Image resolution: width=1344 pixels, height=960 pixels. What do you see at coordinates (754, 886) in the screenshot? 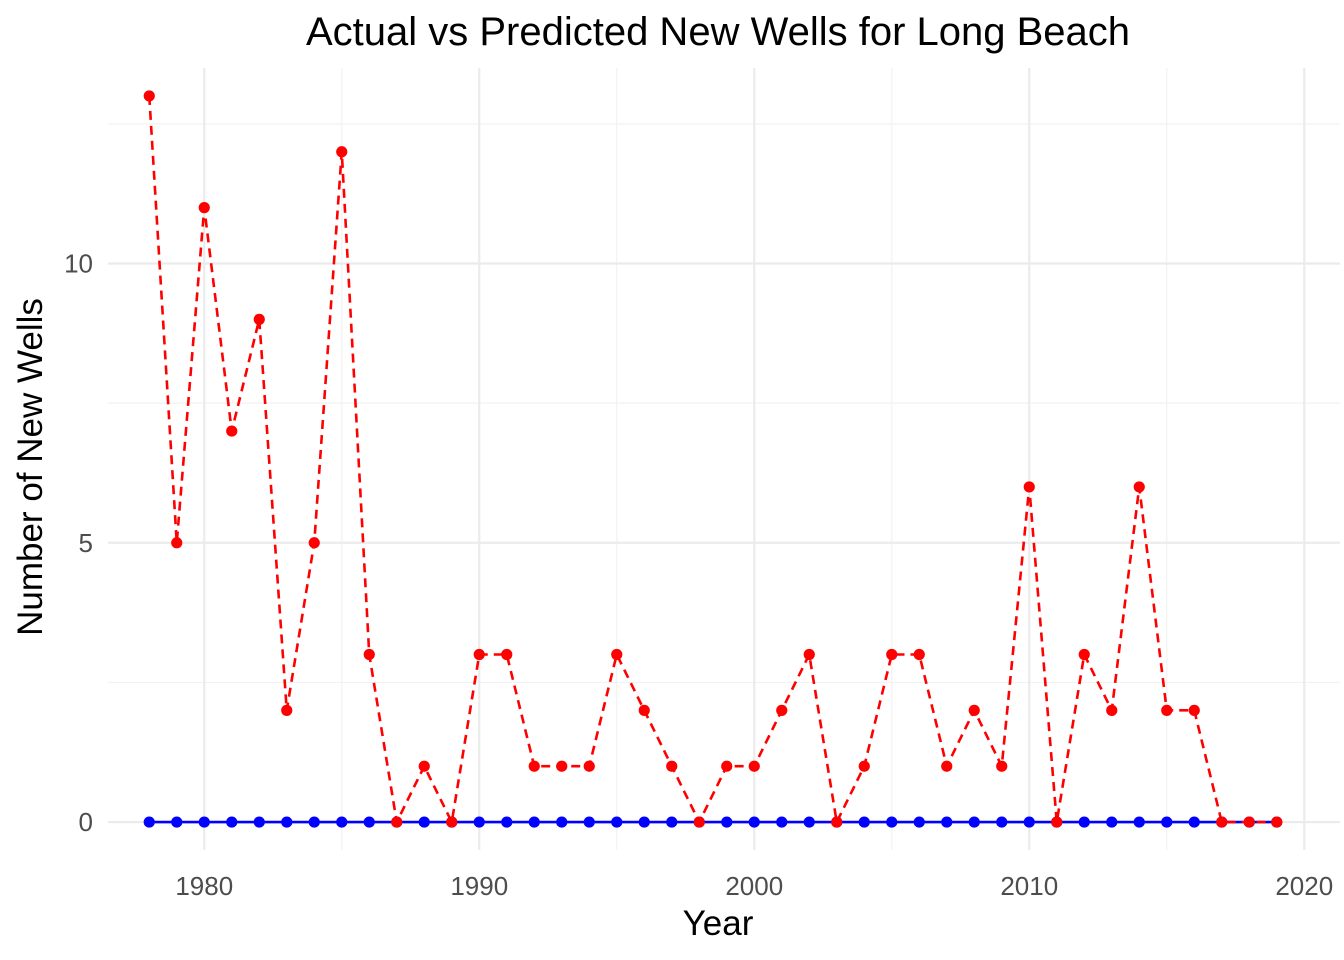
I see `x-tick-label: 2000` at bounding box center [754, 886].